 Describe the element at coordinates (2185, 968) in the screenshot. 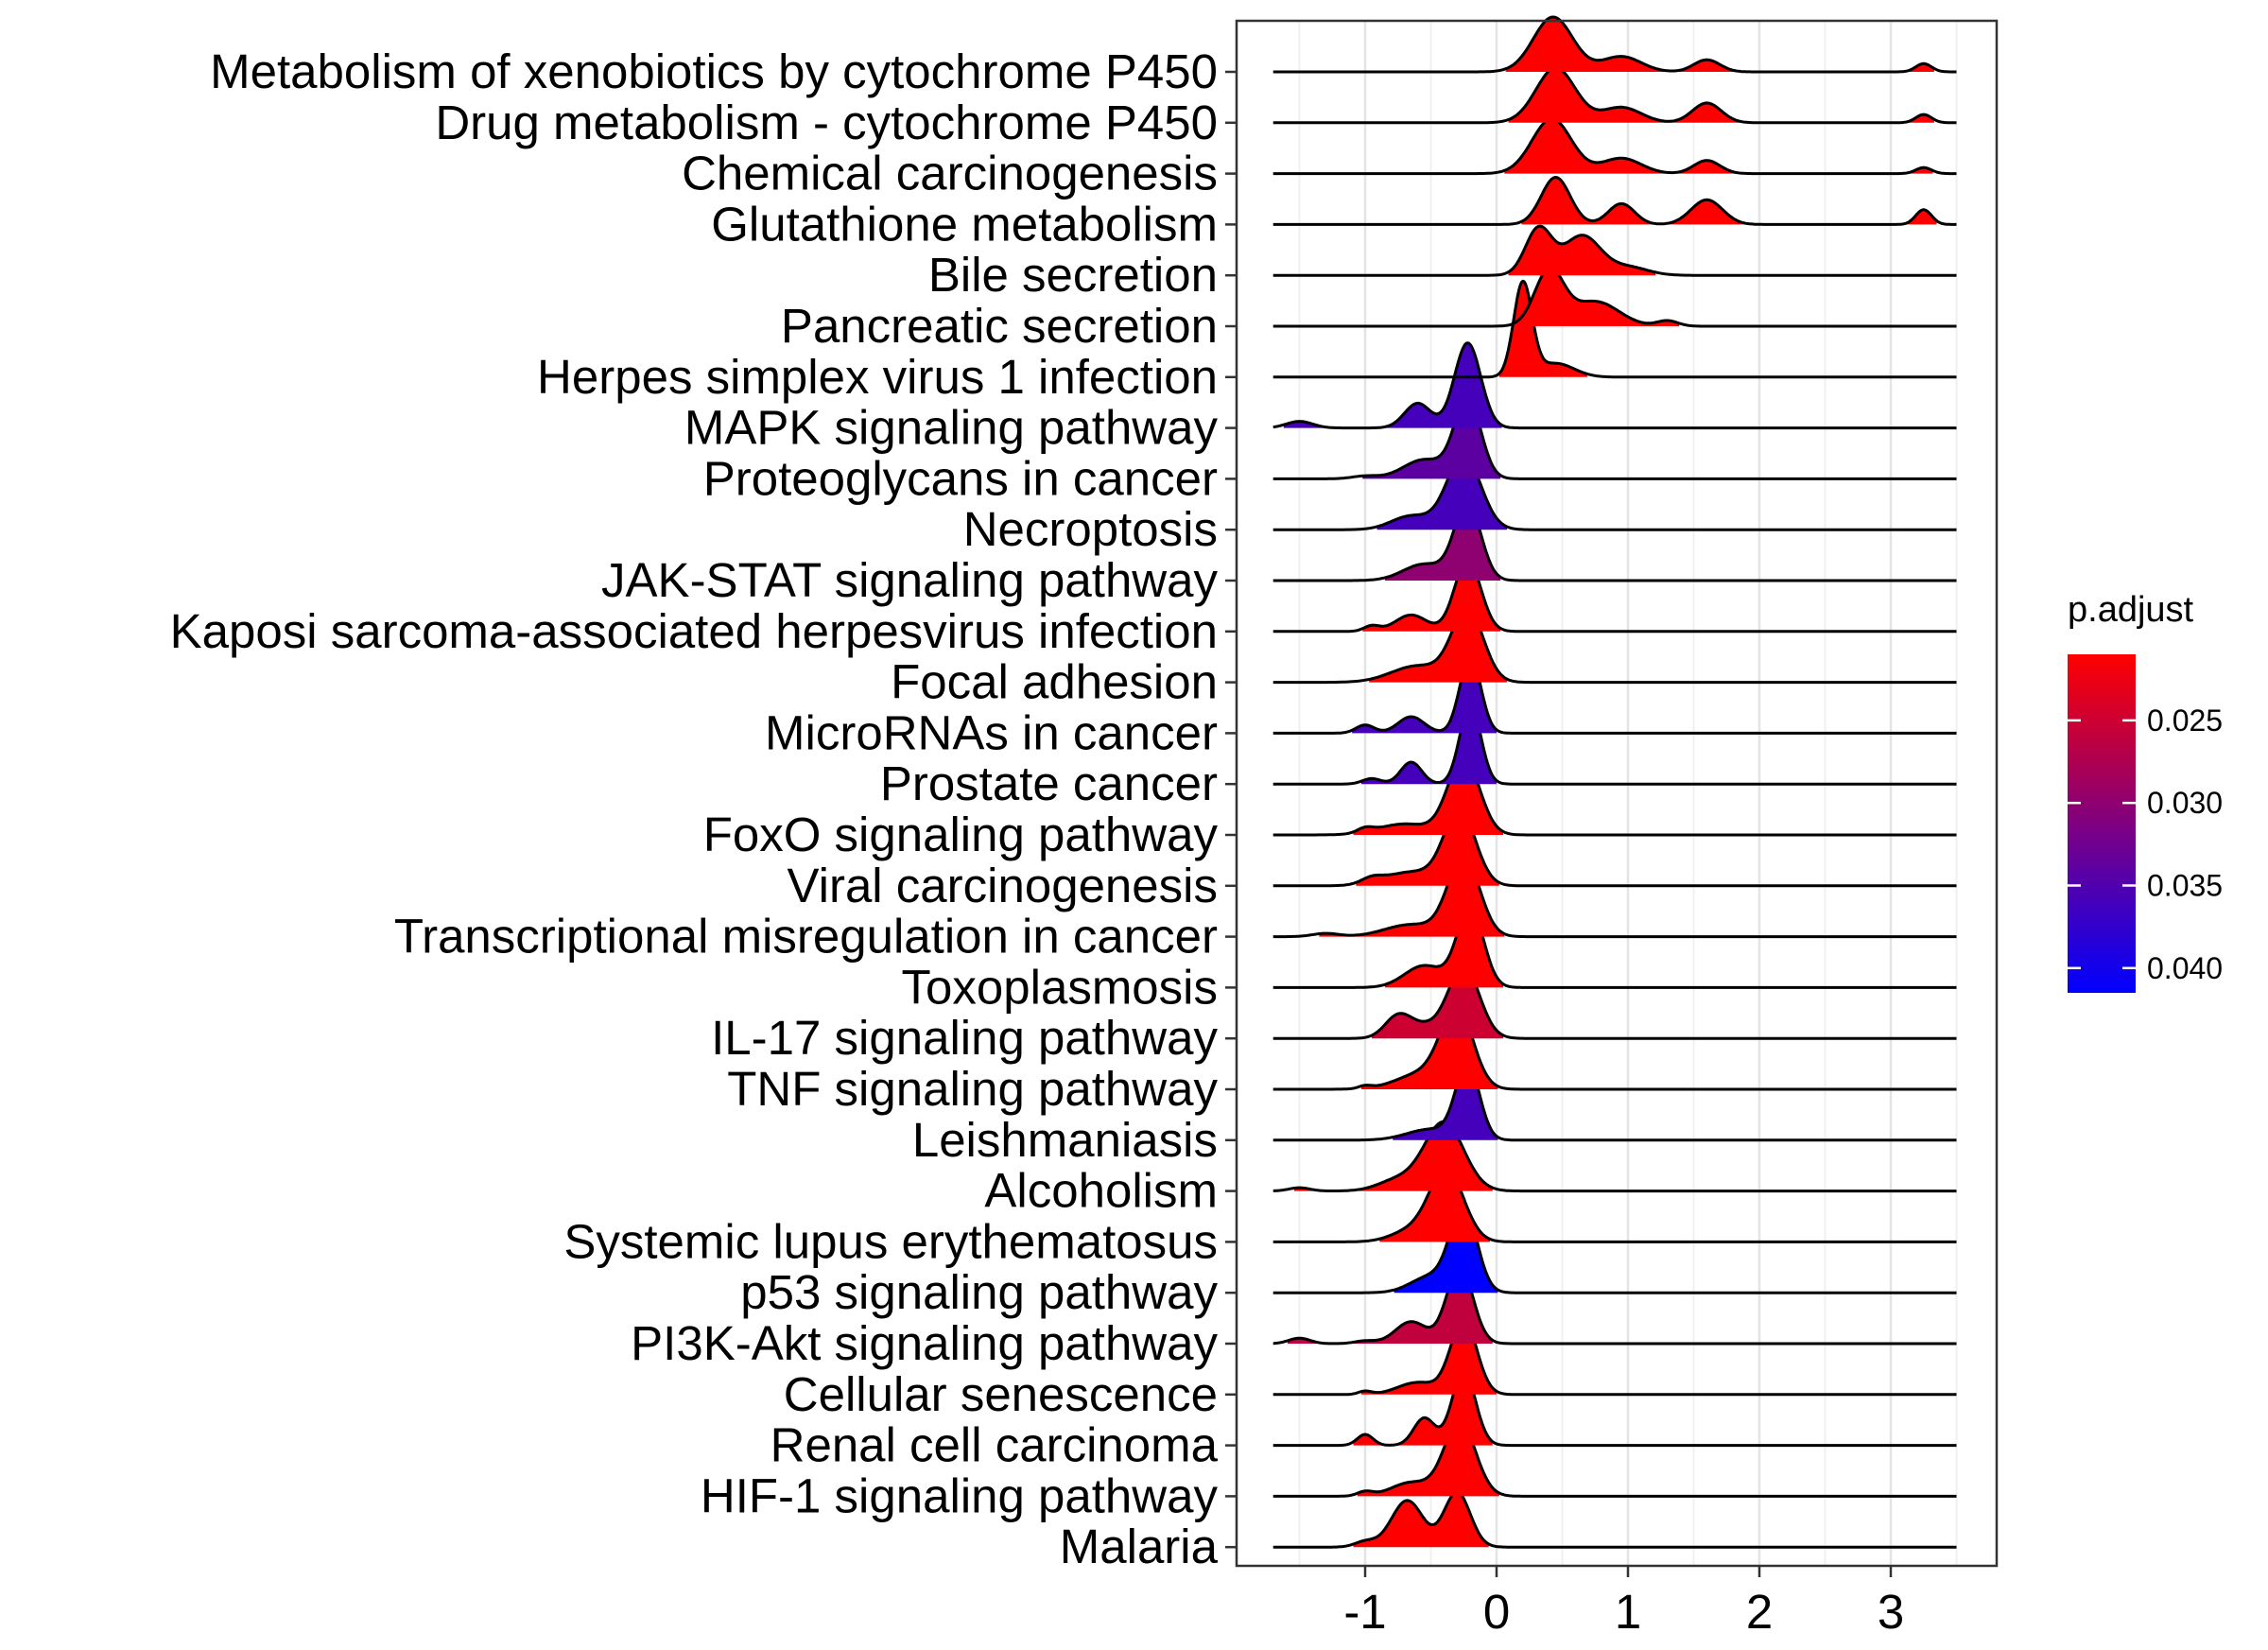

I see `legend-tick-label: 0.040` at that location.